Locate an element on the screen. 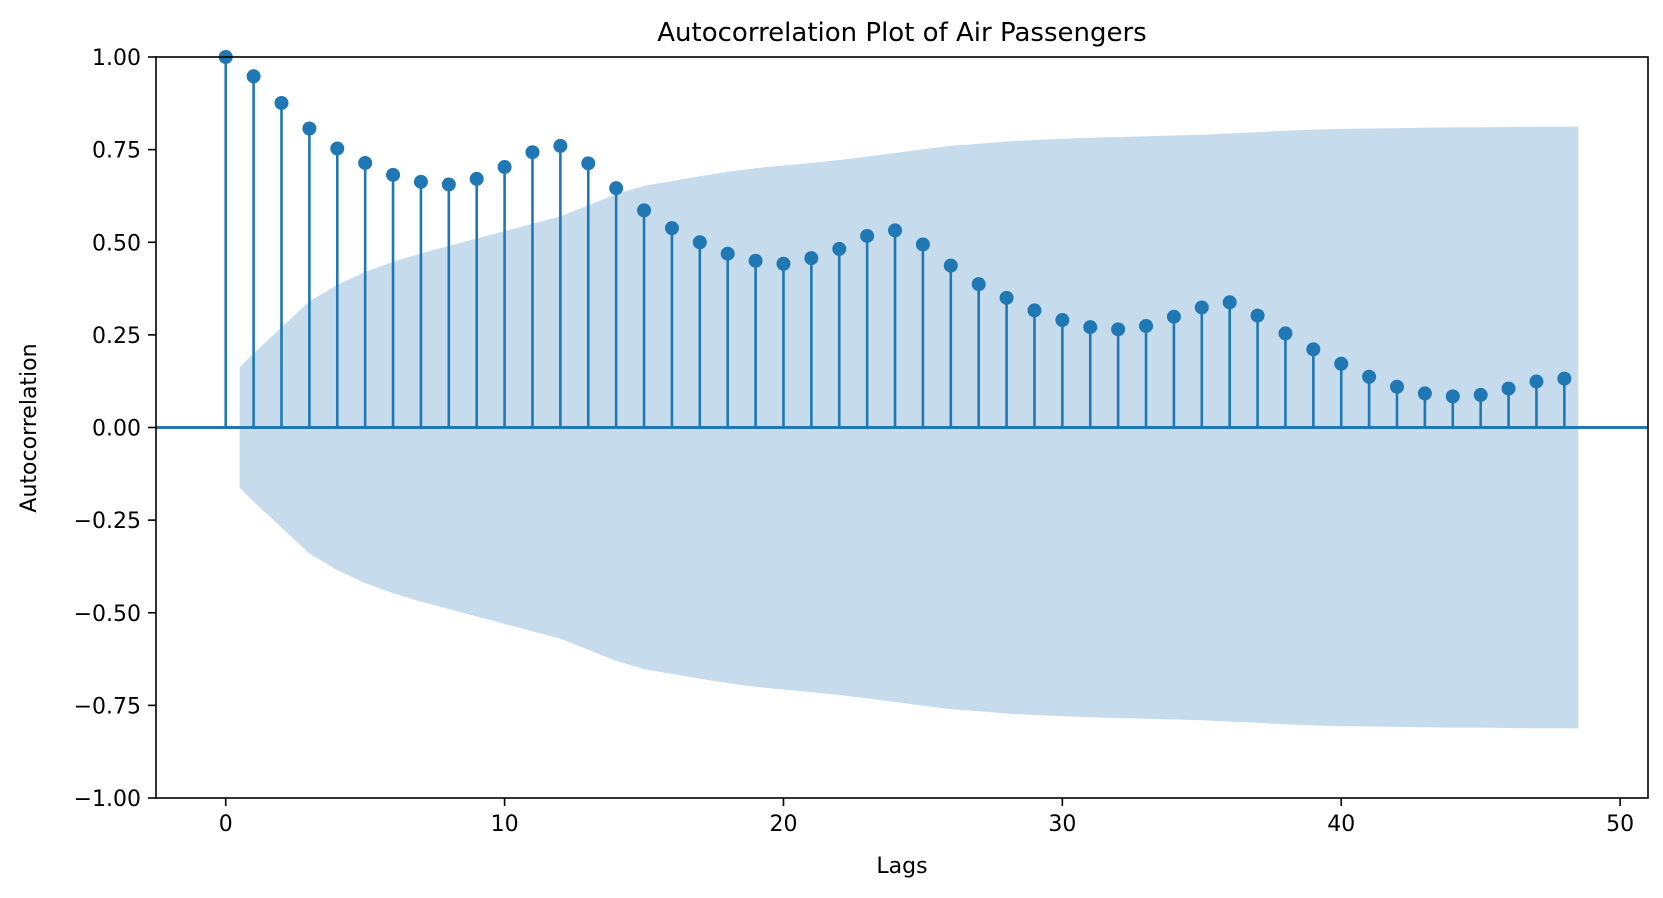  y-tick-label: −0.50 is located at coordinates (107, 614).